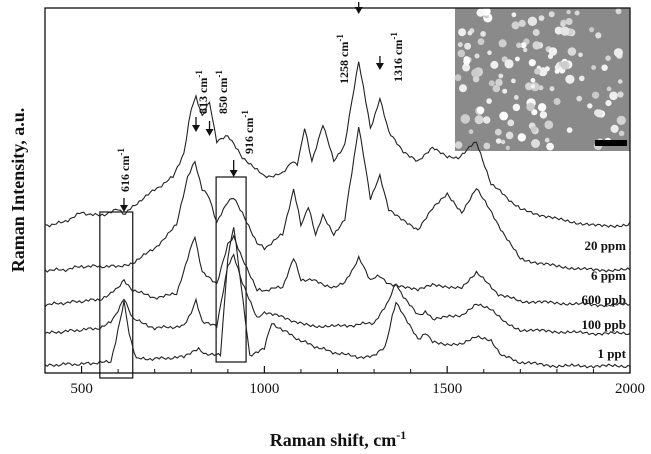  I want to click on peak-annotation-1316: 1316 cm-1, so click(390, 57).